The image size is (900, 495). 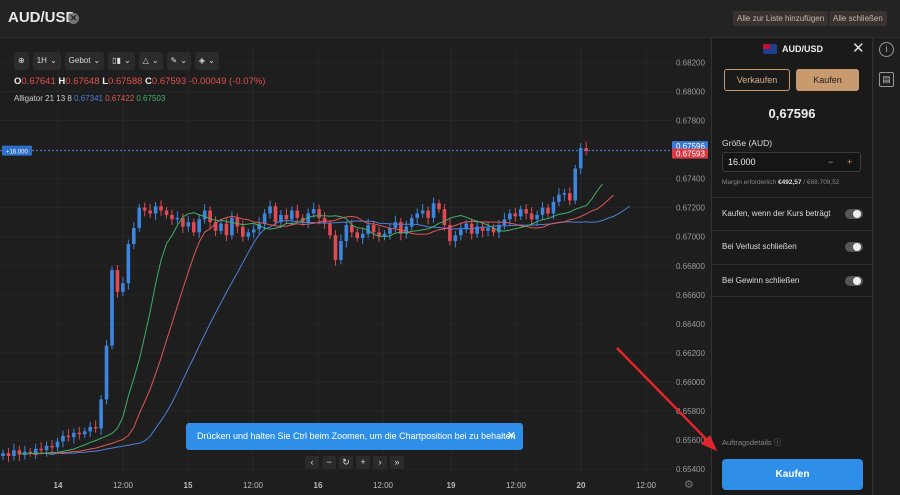 What do you see at coordinates (690, 179) in the screenshot?
I see `y-tick-label: 0.67400` at bounding box center [690, 179].